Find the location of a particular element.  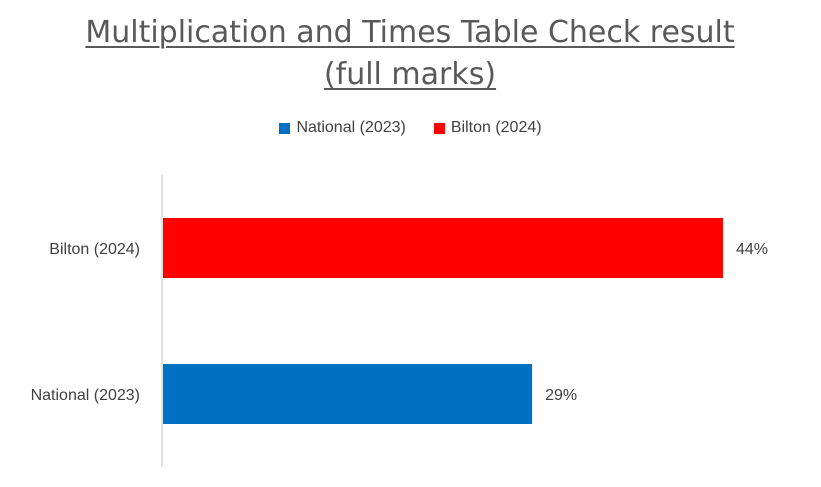

data-label-bilton: 44% is located at coordinates (752, 249).